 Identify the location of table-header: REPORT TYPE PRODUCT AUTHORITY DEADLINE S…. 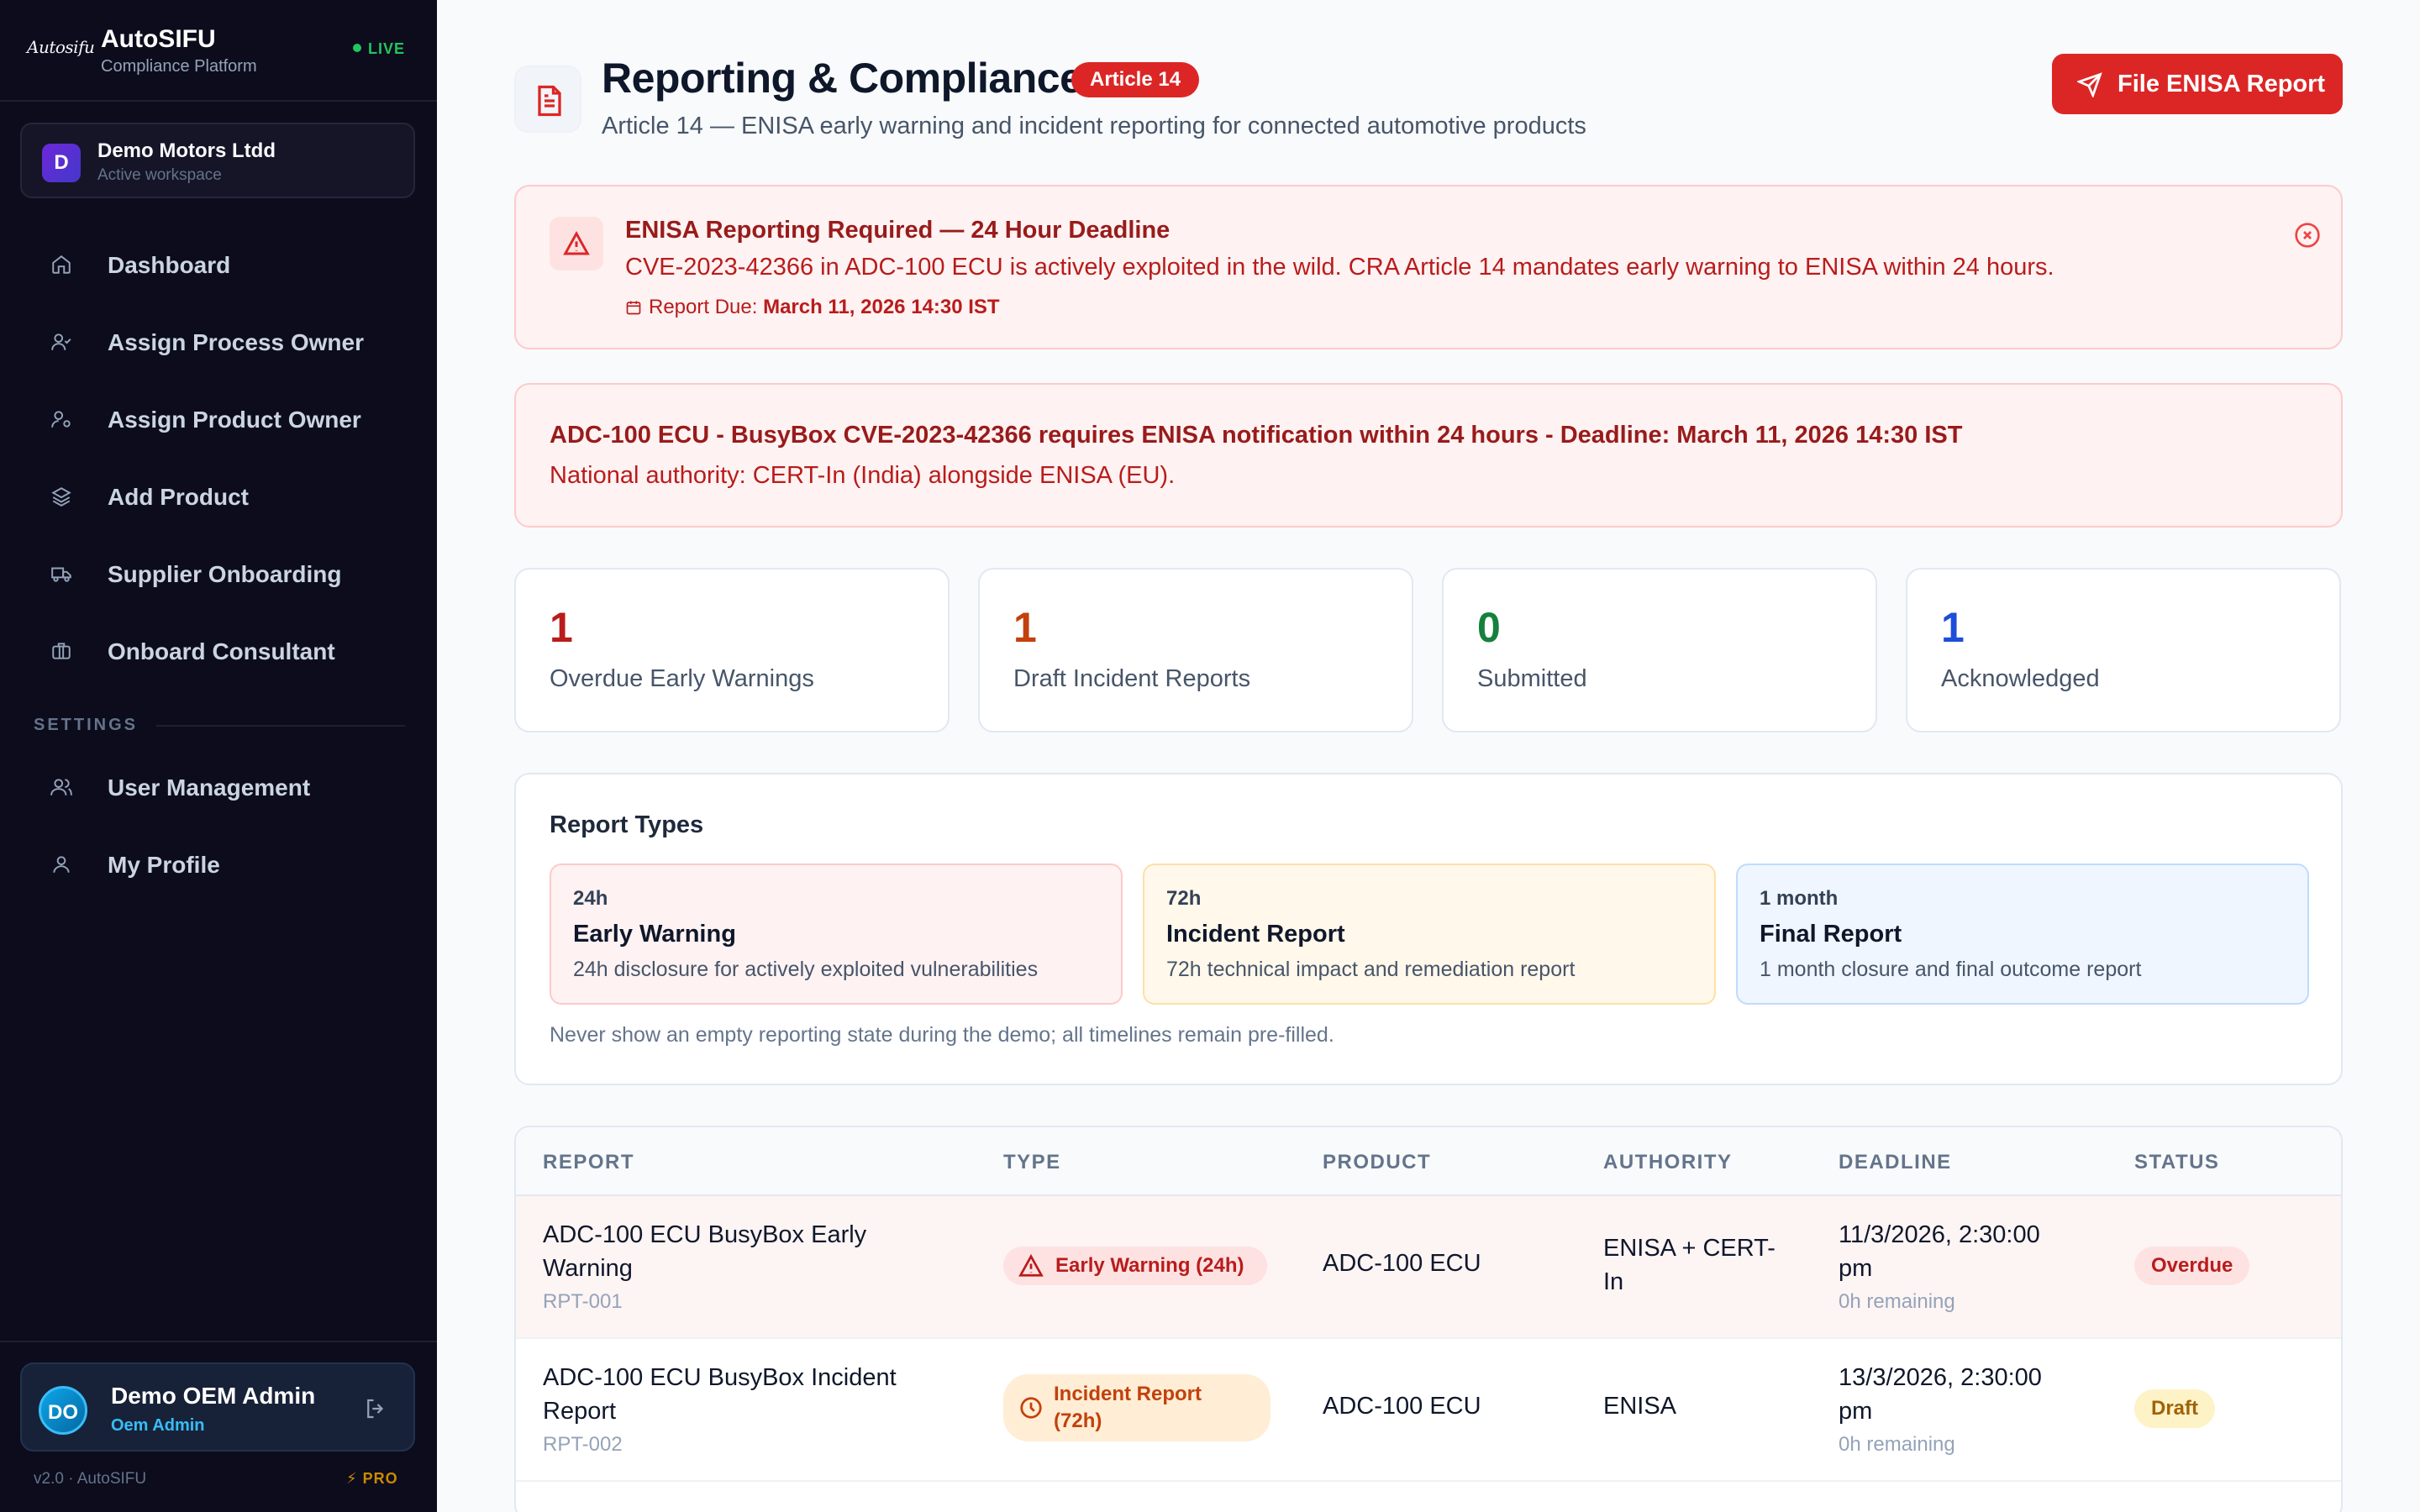
(1428, 1161).